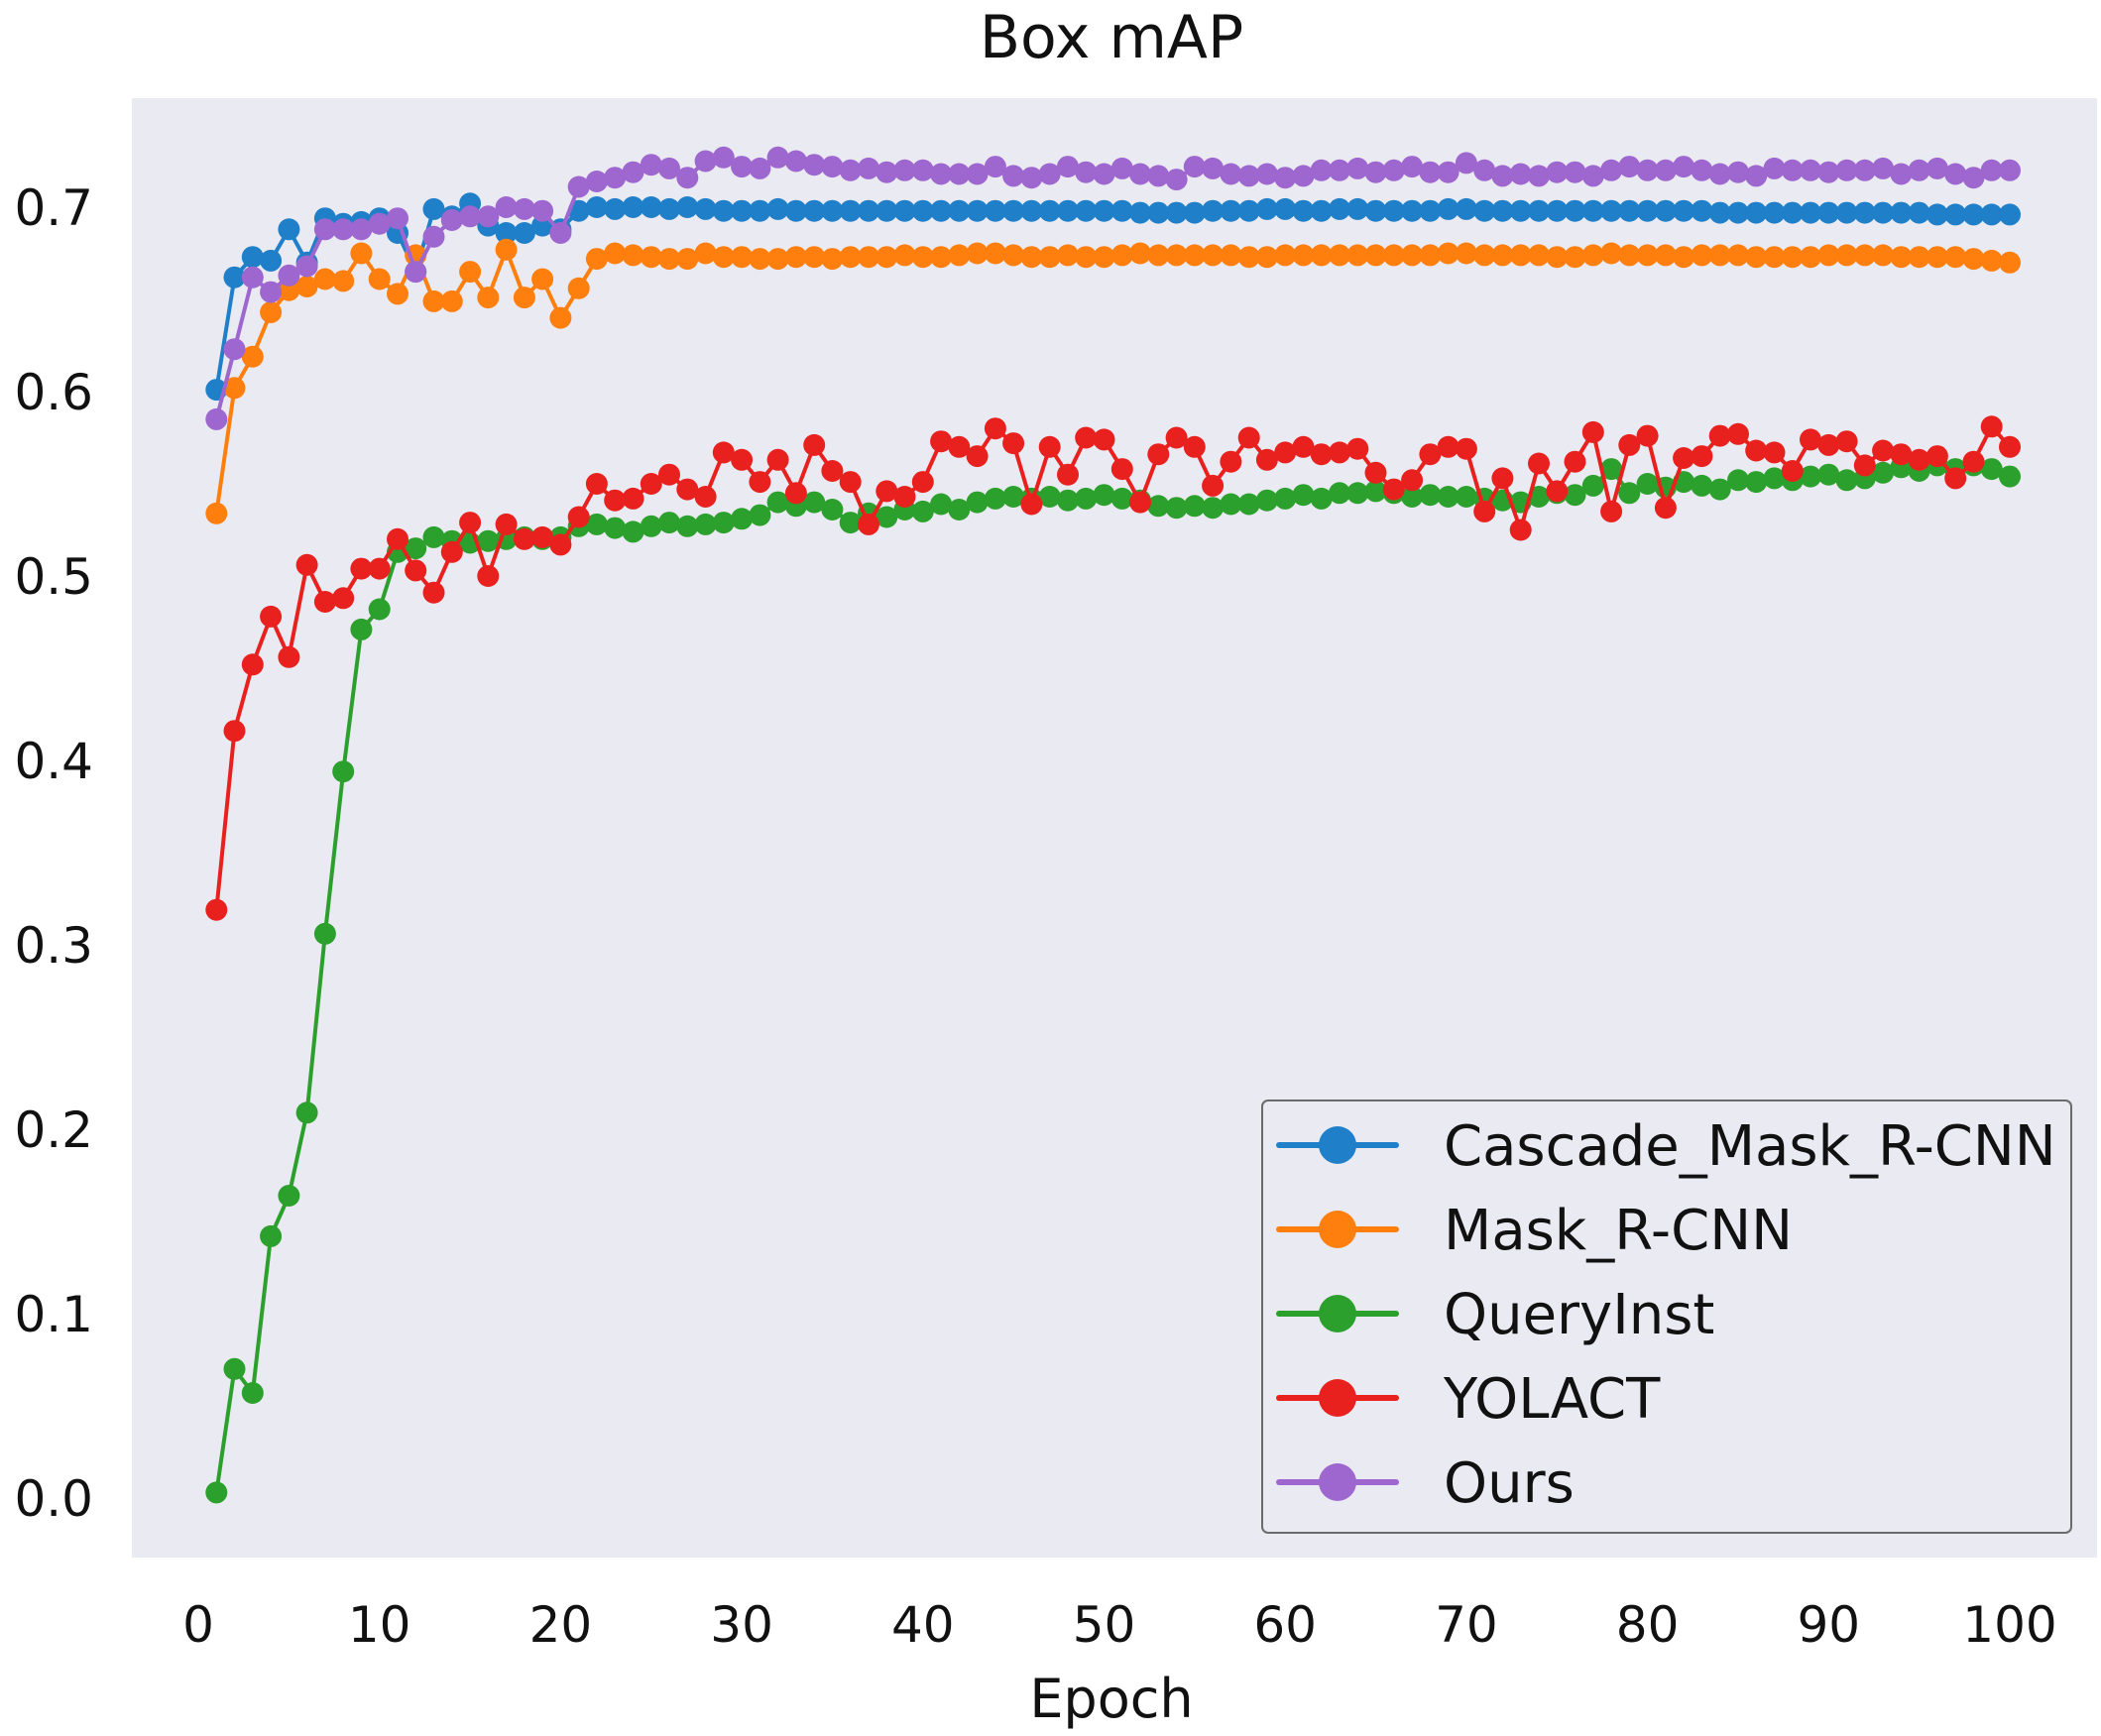  I want to click on x-tick-label: 40, so click(923, 1625).